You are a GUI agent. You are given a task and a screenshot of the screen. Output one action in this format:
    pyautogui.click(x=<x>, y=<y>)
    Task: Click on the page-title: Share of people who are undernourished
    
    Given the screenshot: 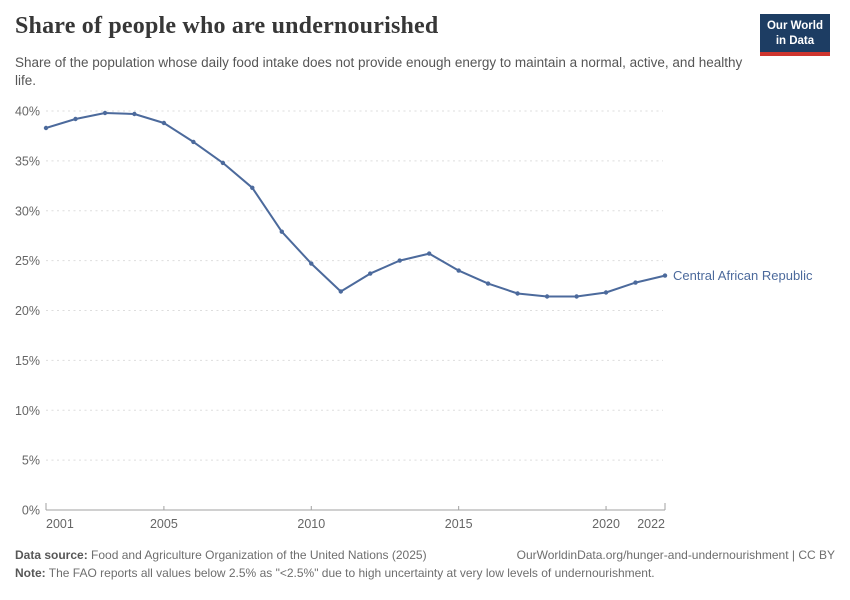 What is the action you would take?
    pyautogui.click(x=227, y=26)
    